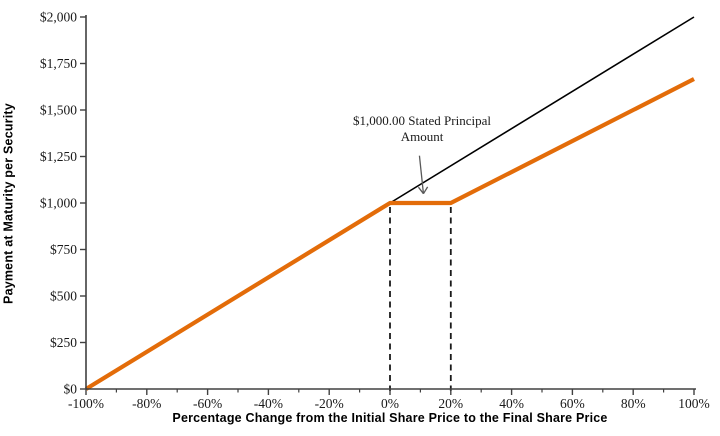  I want to click on y-axis-tick-label: $250, so click(63, 342).